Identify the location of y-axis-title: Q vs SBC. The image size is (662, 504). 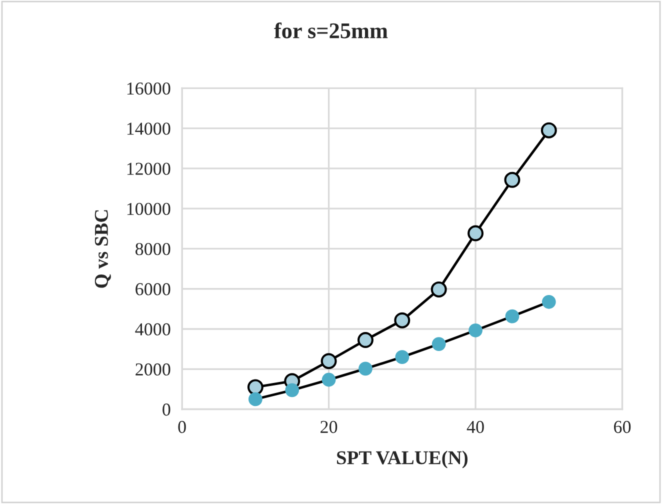
(102, 249).